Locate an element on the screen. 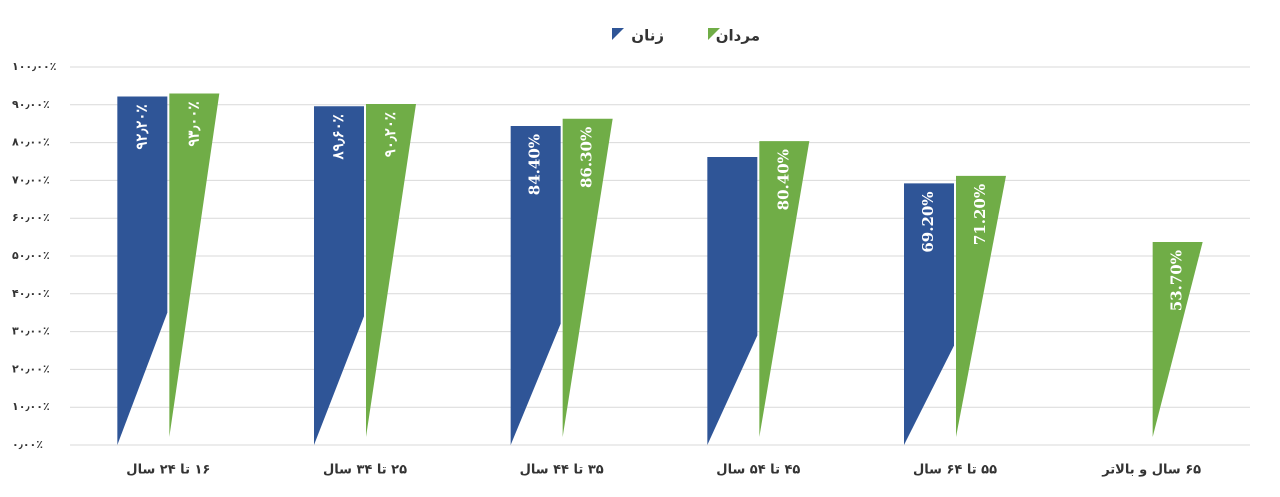 This screenshot has width=1280, height=497. y-tick-label: ۶۰٫۰۰٪ is located at coordinates (31, 217).